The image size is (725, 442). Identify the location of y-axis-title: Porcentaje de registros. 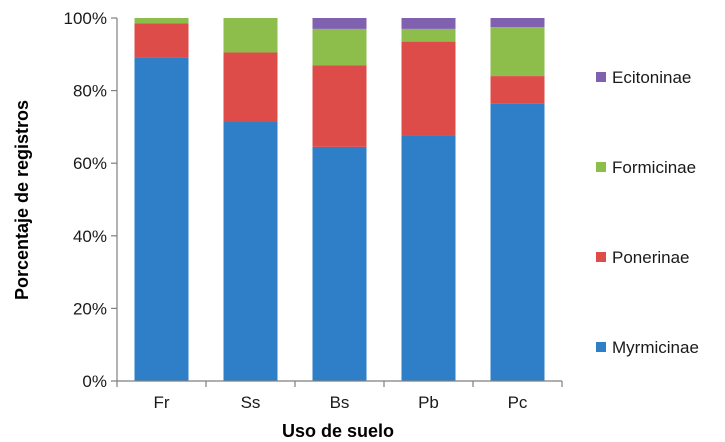
(22, 200).